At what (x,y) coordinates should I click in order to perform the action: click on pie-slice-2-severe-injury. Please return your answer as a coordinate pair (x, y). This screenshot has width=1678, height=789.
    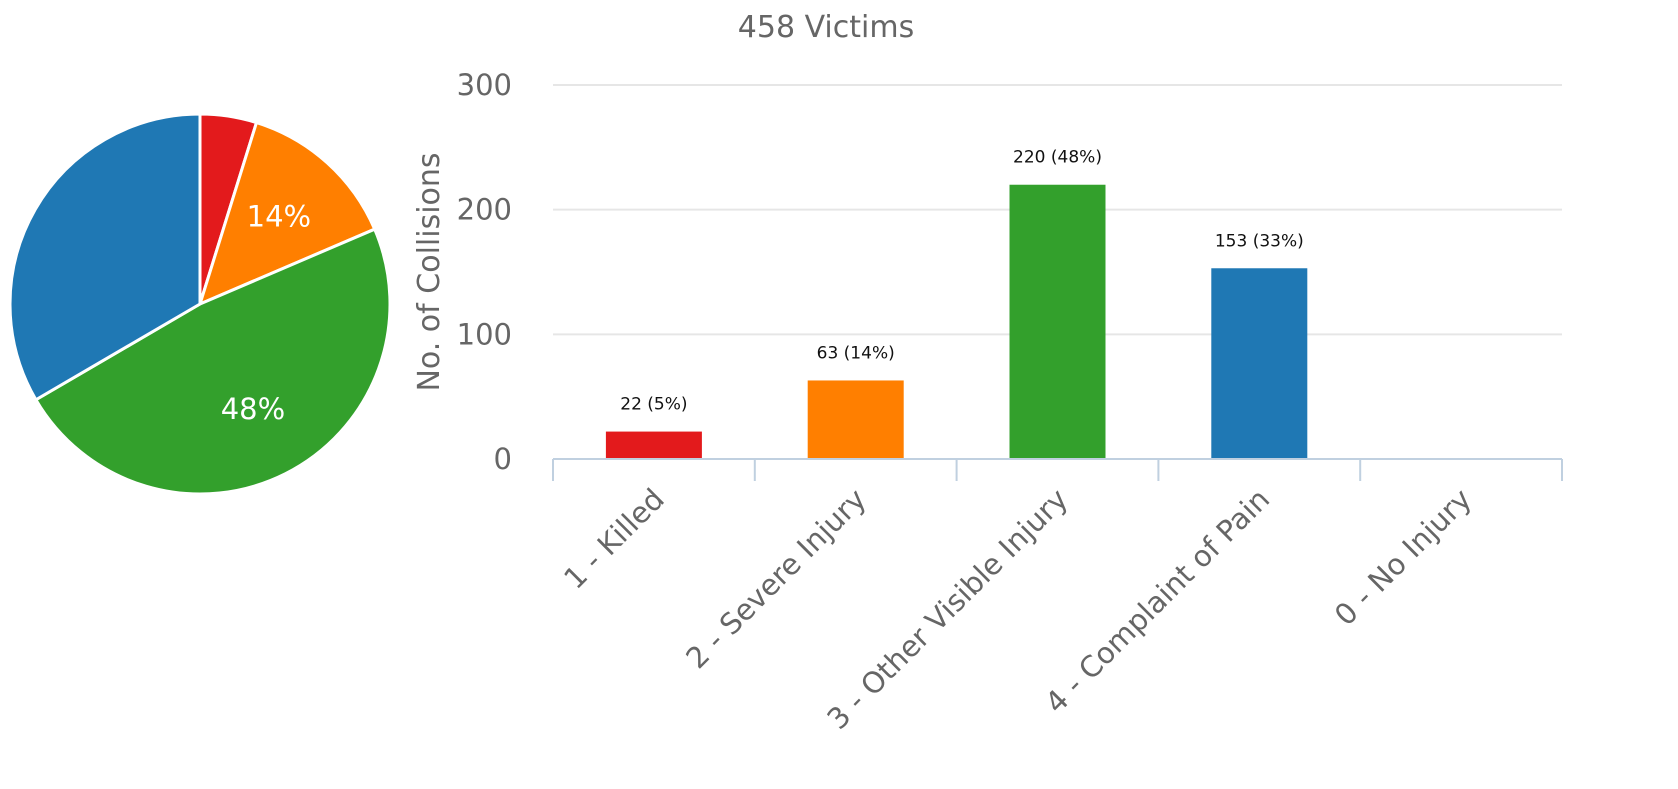
    Looking at the image, I should click on (287, 213).